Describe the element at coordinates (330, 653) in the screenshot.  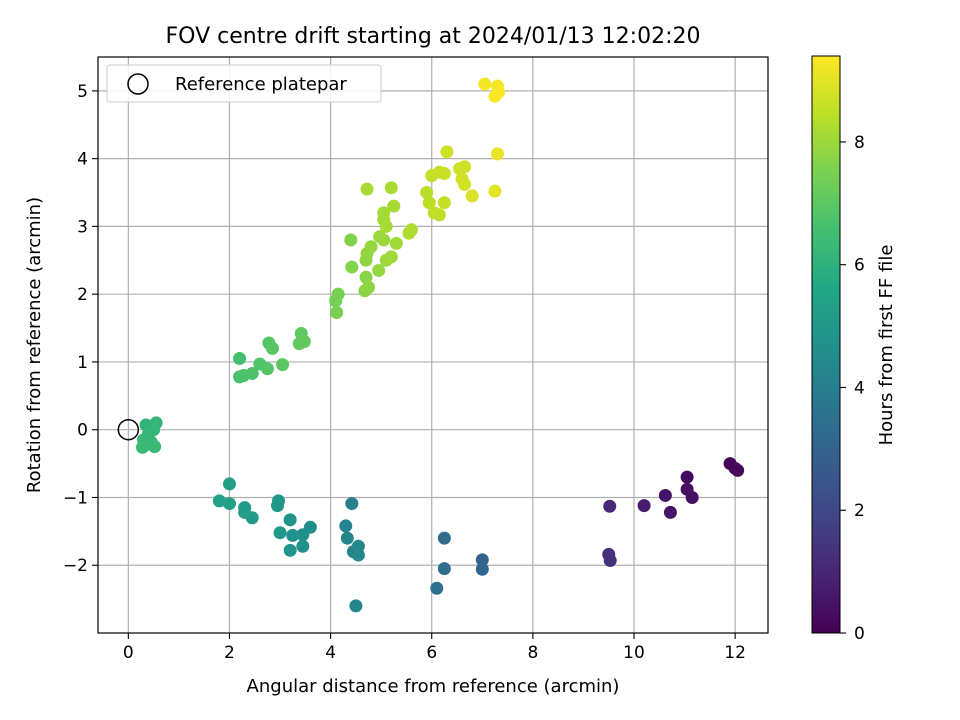
I see `x-tick-label: 4` at that location.